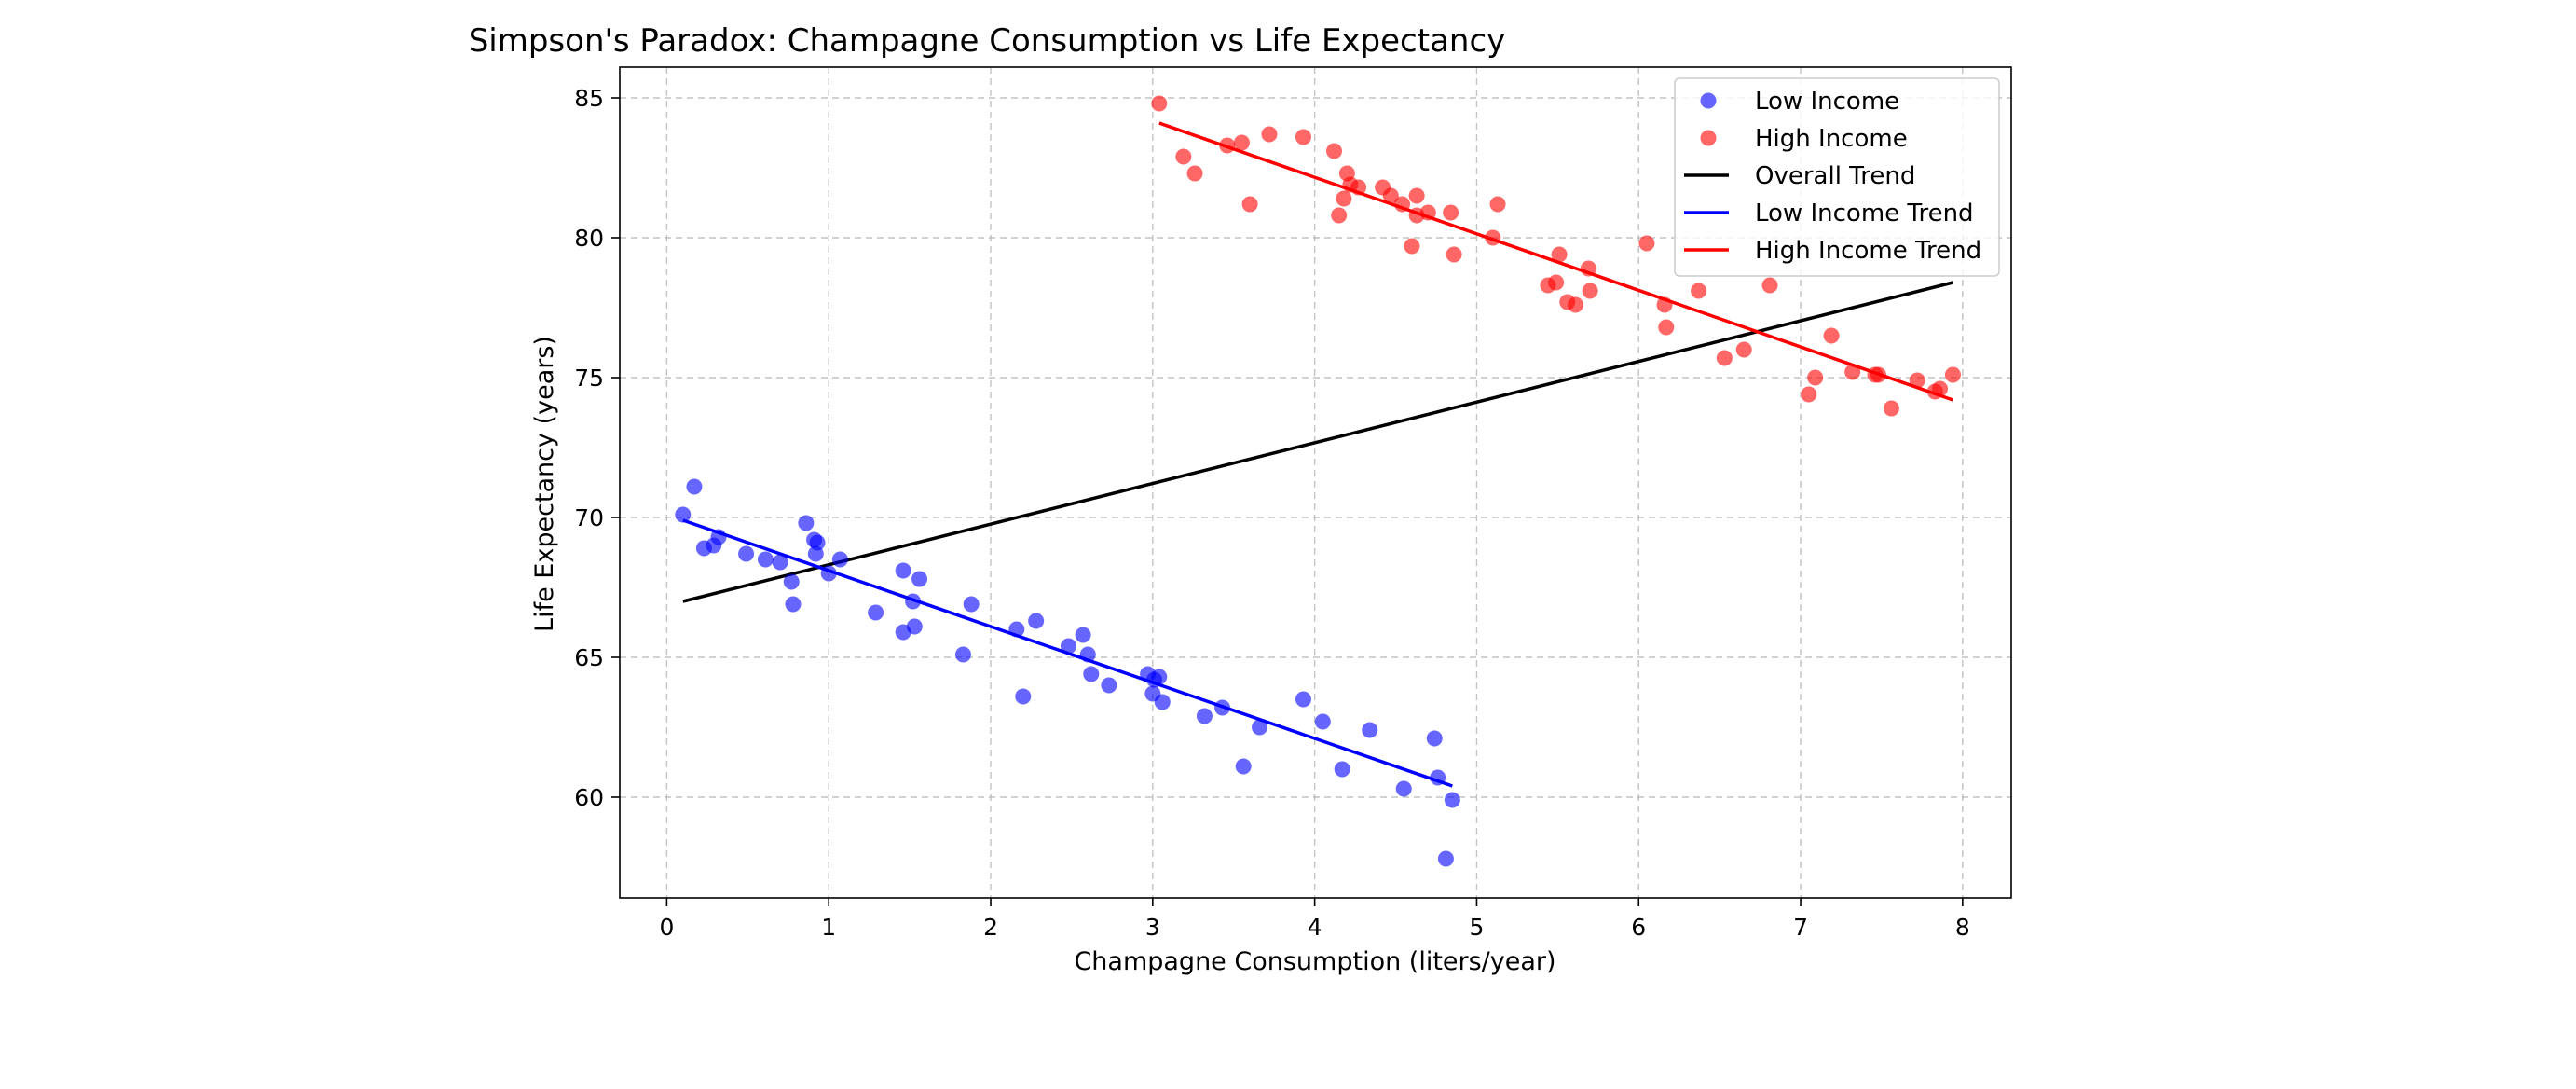 This screenshot has width=2576, height=1089. What do you see at coordinates (828, 928) in the screenshot?
I see `x-tick-label: 1` at bounding box center [828, 928].